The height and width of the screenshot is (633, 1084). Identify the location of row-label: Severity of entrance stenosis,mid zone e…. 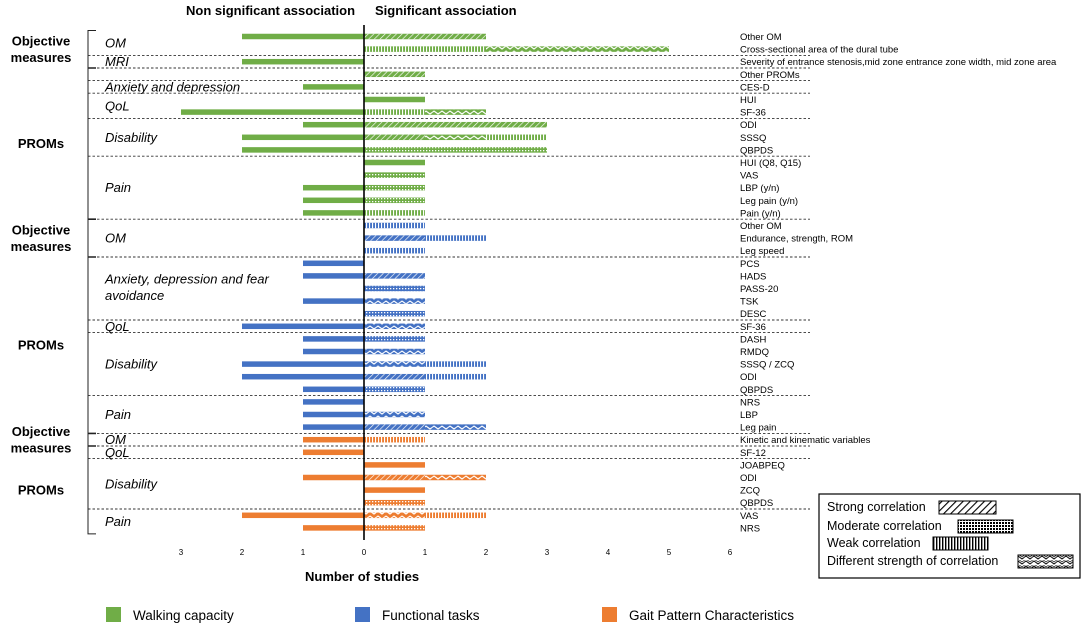
(898, 62).